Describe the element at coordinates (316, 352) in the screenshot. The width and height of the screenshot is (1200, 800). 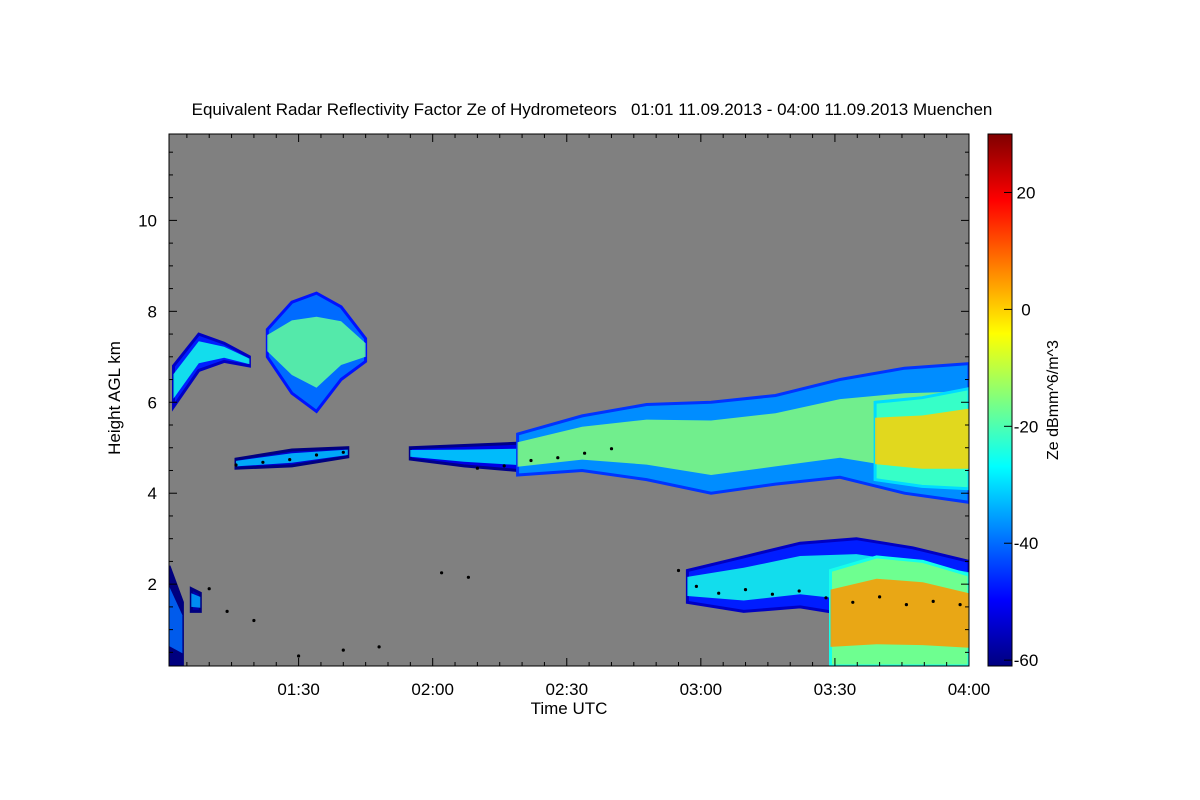
I see `echo-upper-cirrus-cell` at that location.